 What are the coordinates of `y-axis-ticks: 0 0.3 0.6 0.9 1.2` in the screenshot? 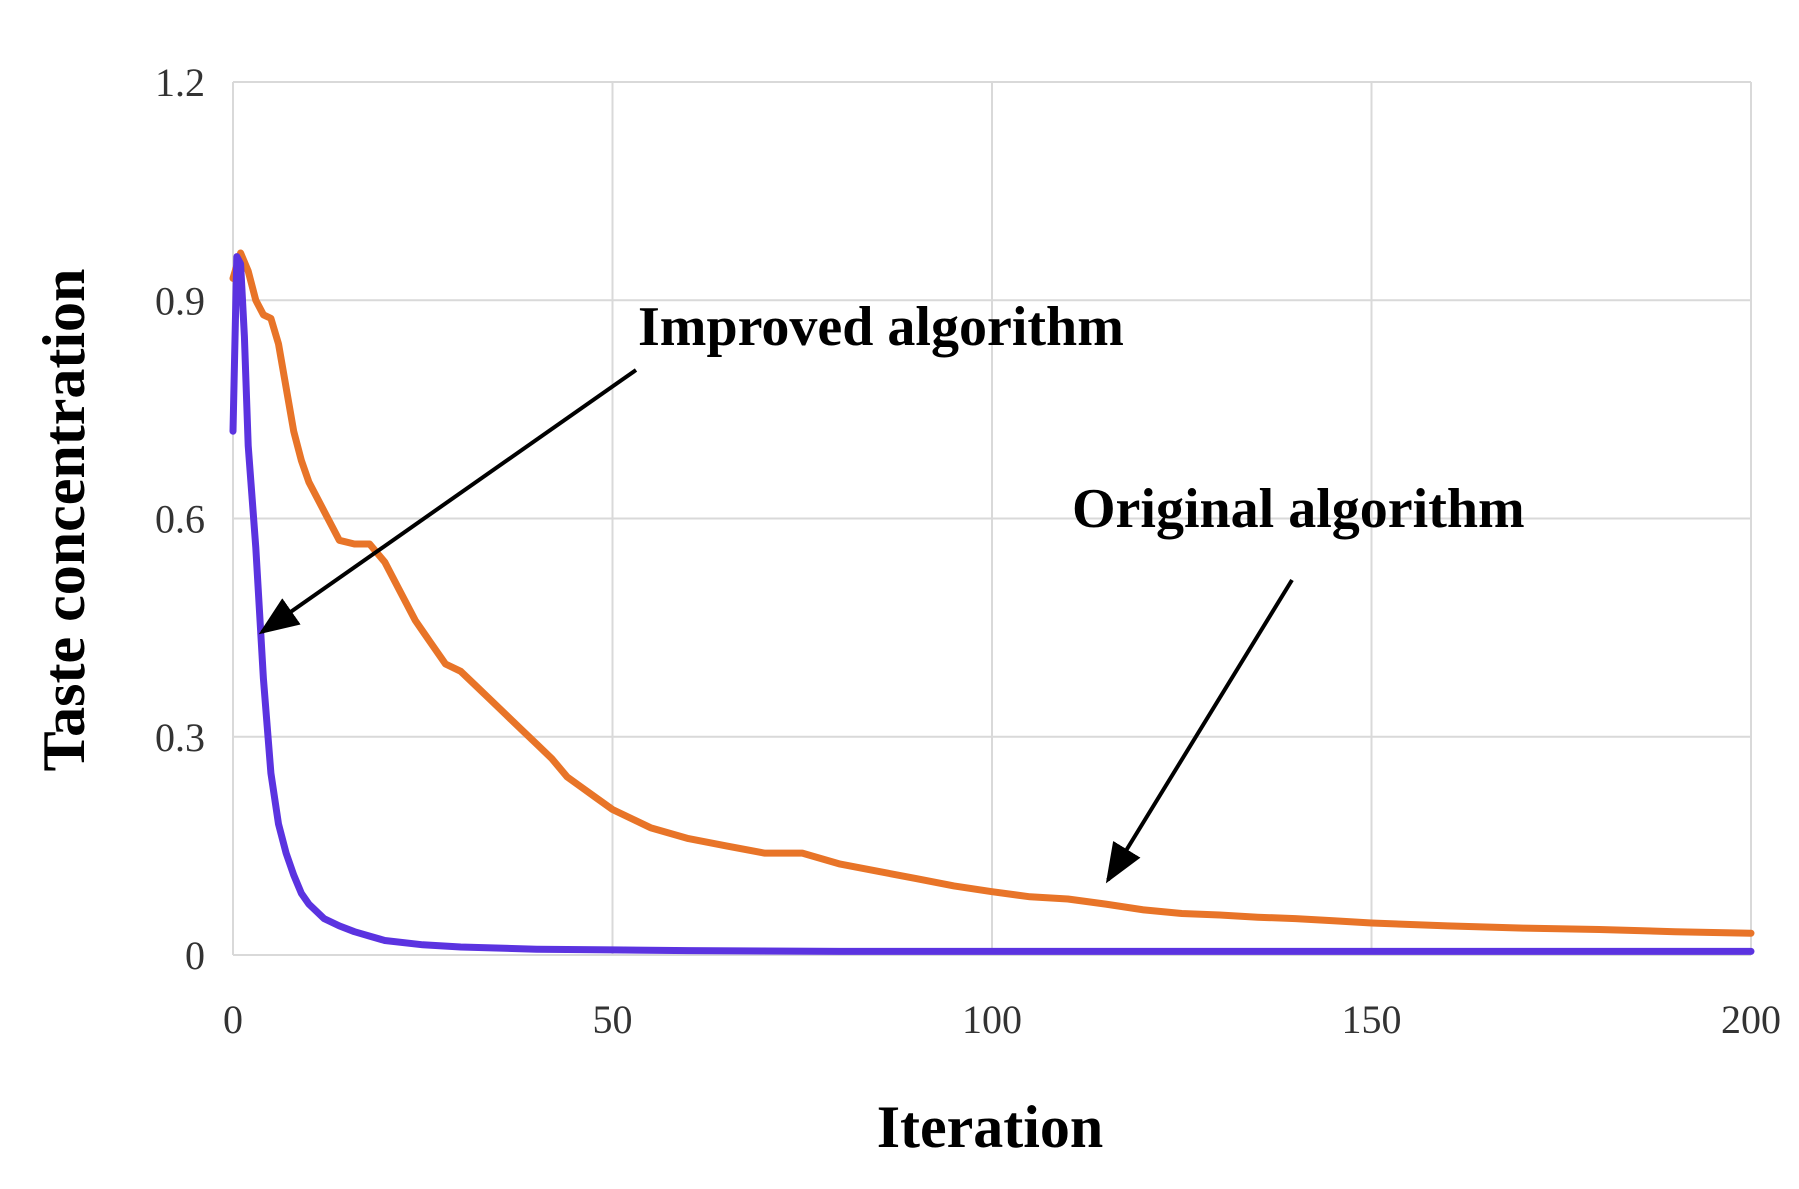 It's located at (180, 519).